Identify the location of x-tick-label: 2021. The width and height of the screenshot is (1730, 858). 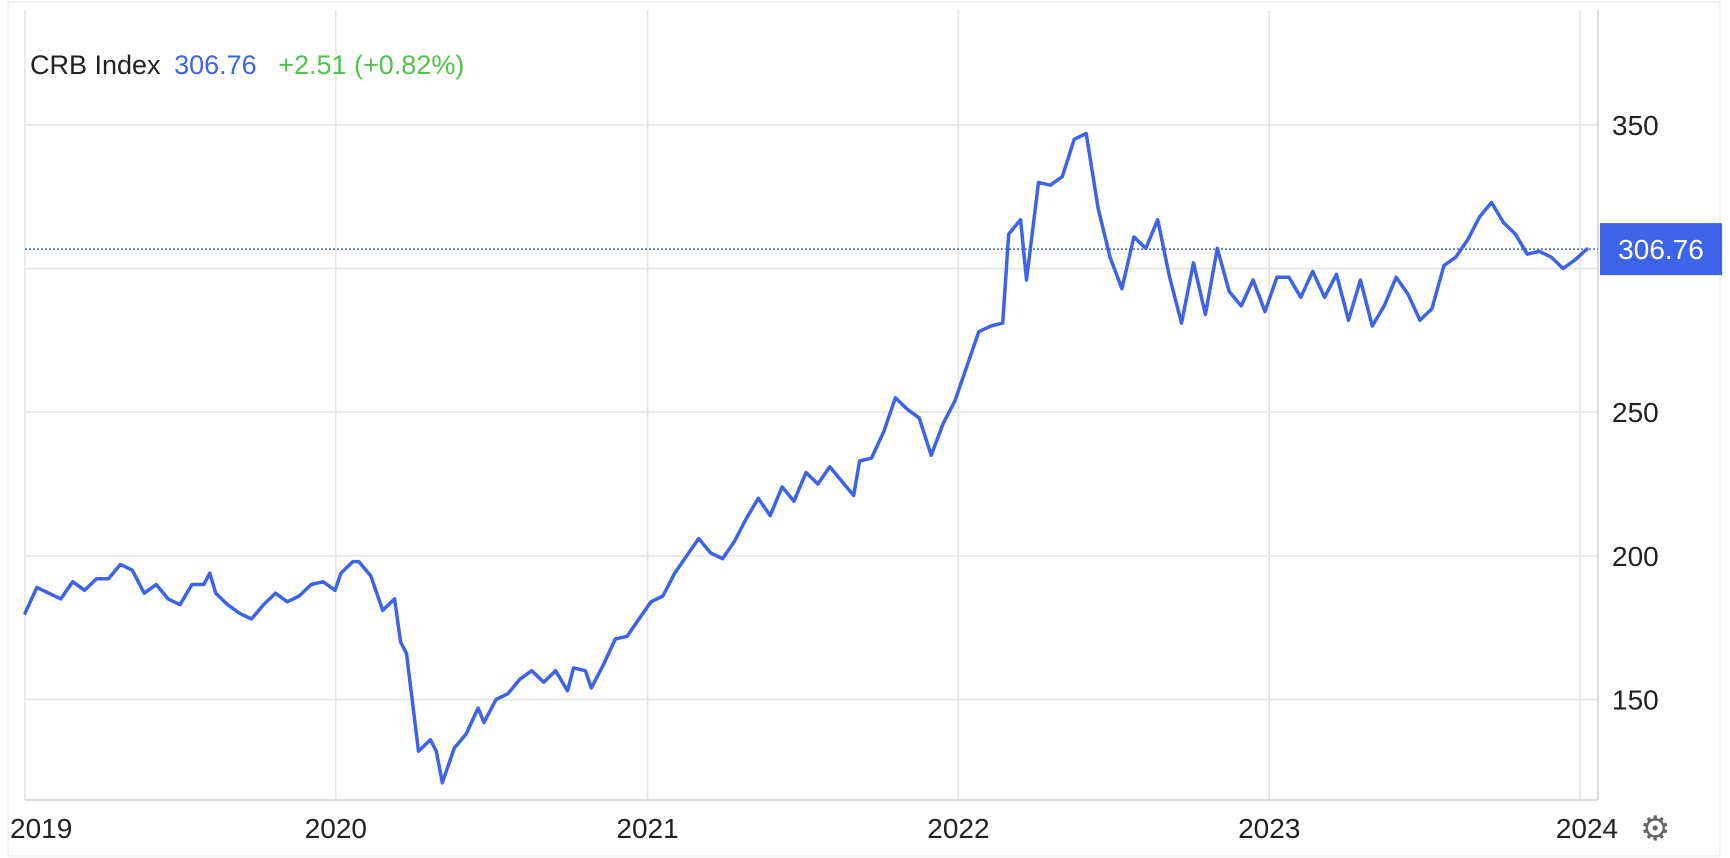
(647, 828).